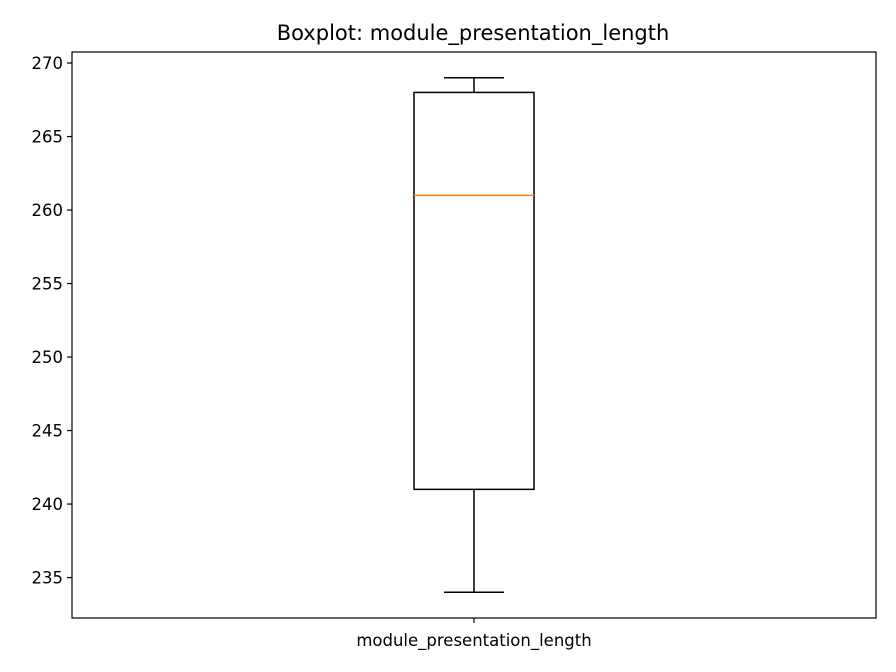  What do you see at coordinates (474, 291) in the screenshot?
I see `iqr-box` at bounding box center [474, 291].